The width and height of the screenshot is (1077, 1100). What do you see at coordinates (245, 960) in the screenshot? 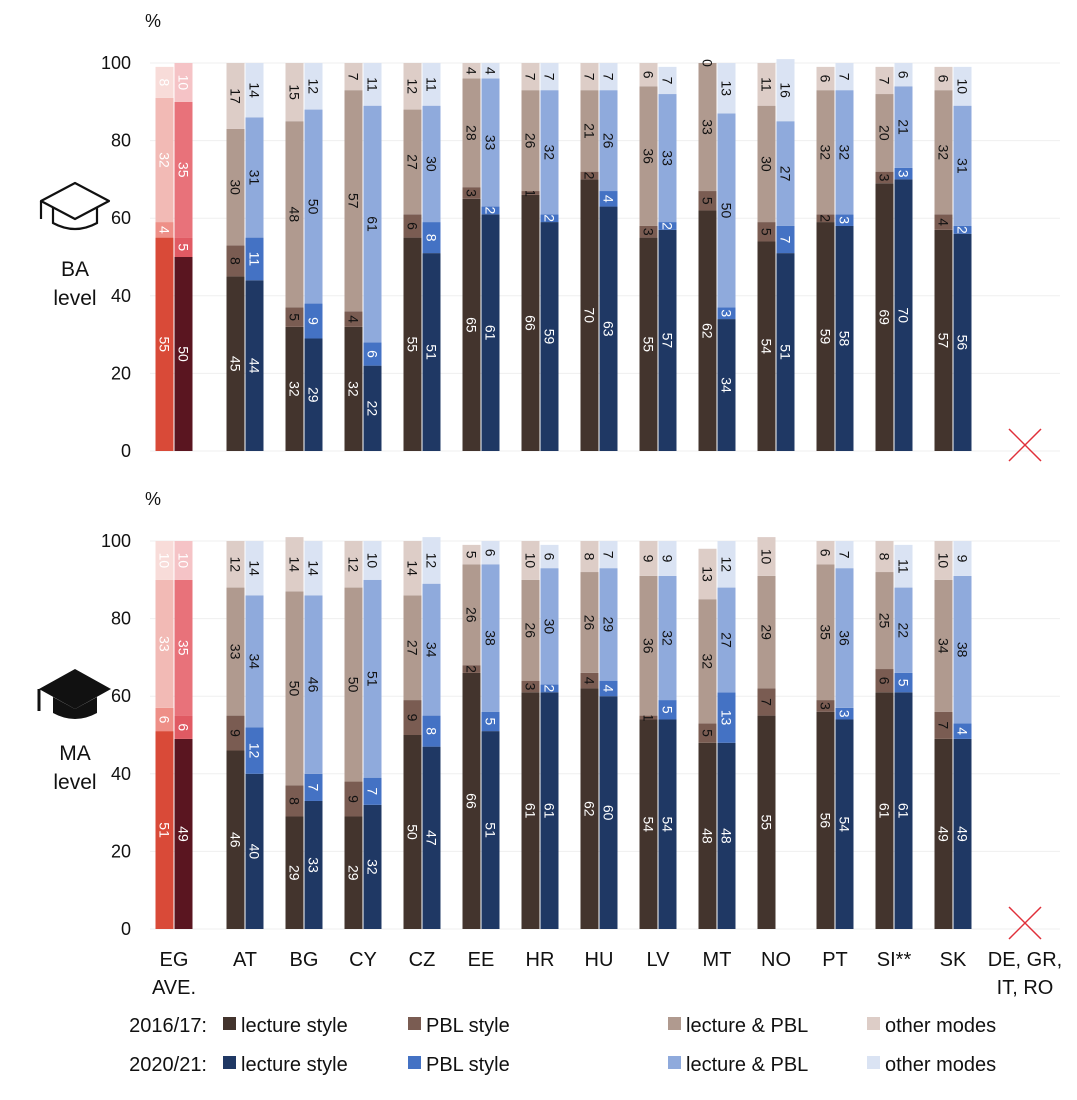
I see `category-label: AT` at bounding box center [245, 960].